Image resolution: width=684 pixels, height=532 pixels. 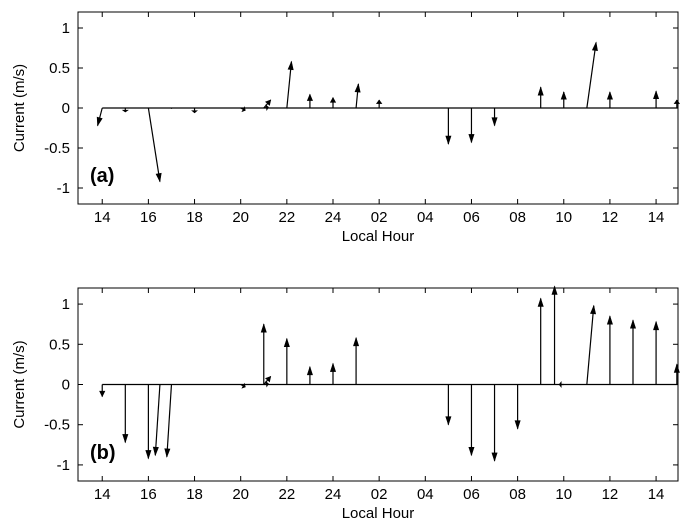 I want to click on panel-label: (b), so click(x=103, y=453).